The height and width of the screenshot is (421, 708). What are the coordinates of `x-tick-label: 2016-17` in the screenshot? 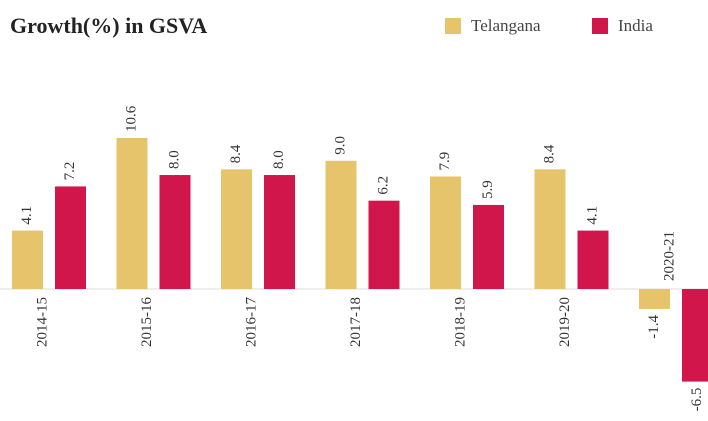 It's located at (251, 322).